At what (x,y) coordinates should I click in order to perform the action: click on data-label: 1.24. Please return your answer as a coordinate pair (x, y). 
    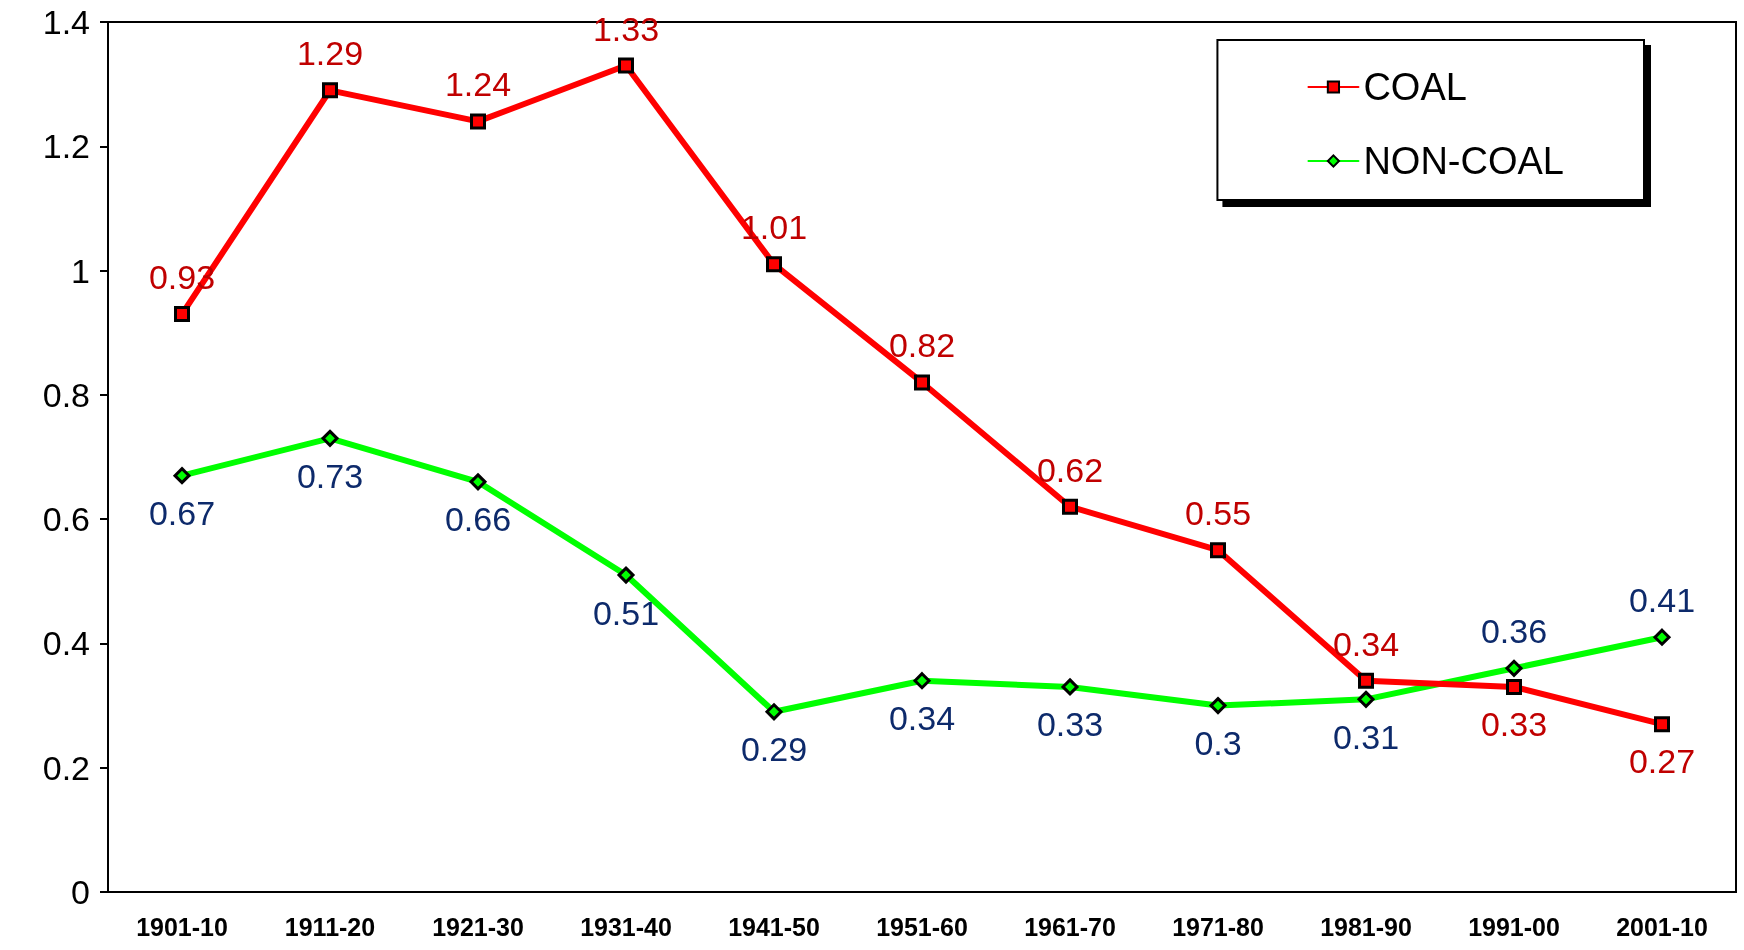
    Looking at the image, I should click on (478, 84).